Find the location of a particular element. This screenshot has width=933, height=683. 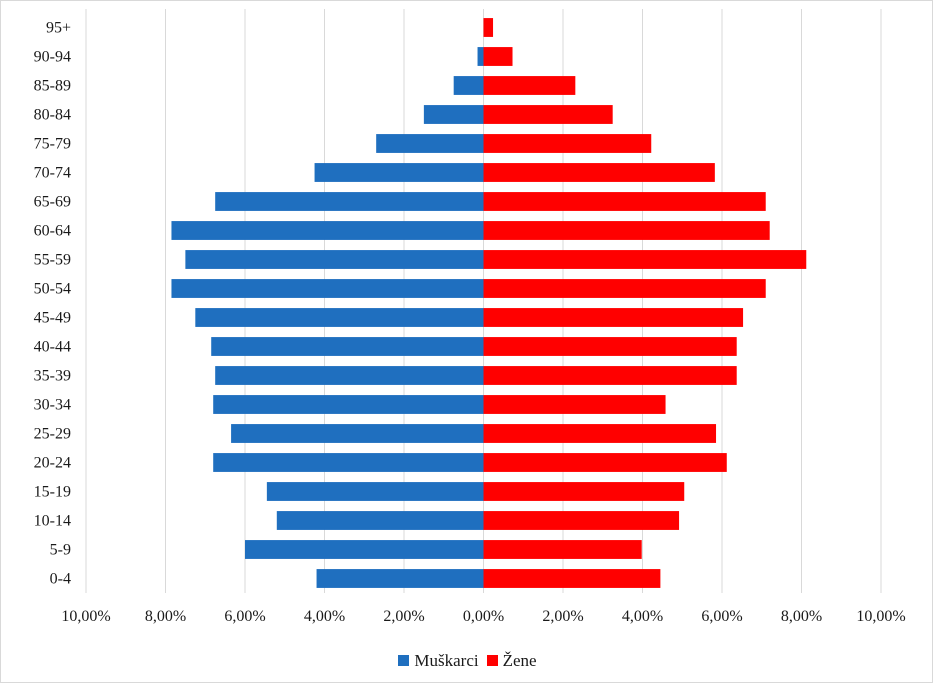

x-tick-label: 0,00% is located at coordinates (483, 616).